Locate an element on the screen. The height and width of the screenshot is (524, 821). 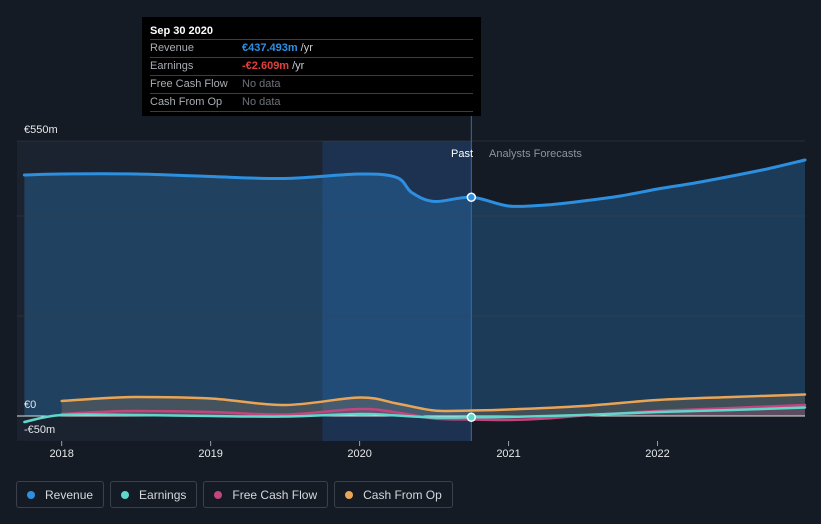
tooltip-value: -€2.609m is located at coordinates (266, 66).